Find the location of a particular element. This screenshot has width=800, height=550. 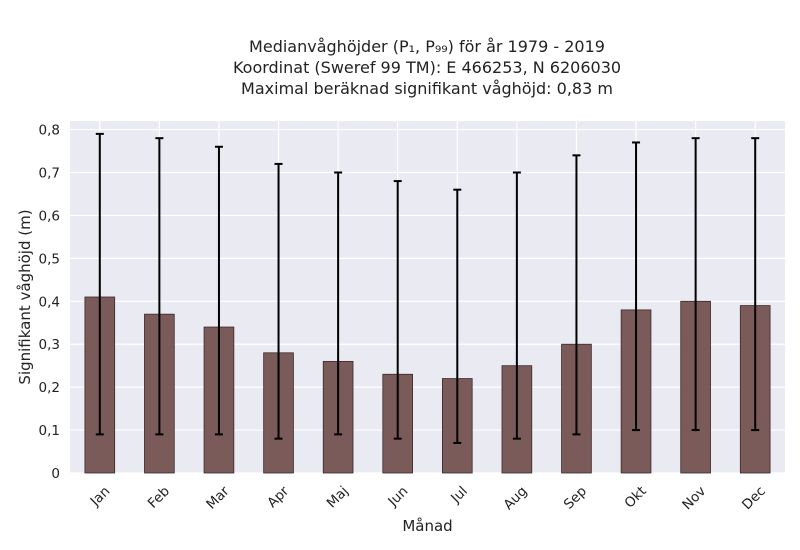

x-tick-label: Sep is located at coordinates (575, 497).